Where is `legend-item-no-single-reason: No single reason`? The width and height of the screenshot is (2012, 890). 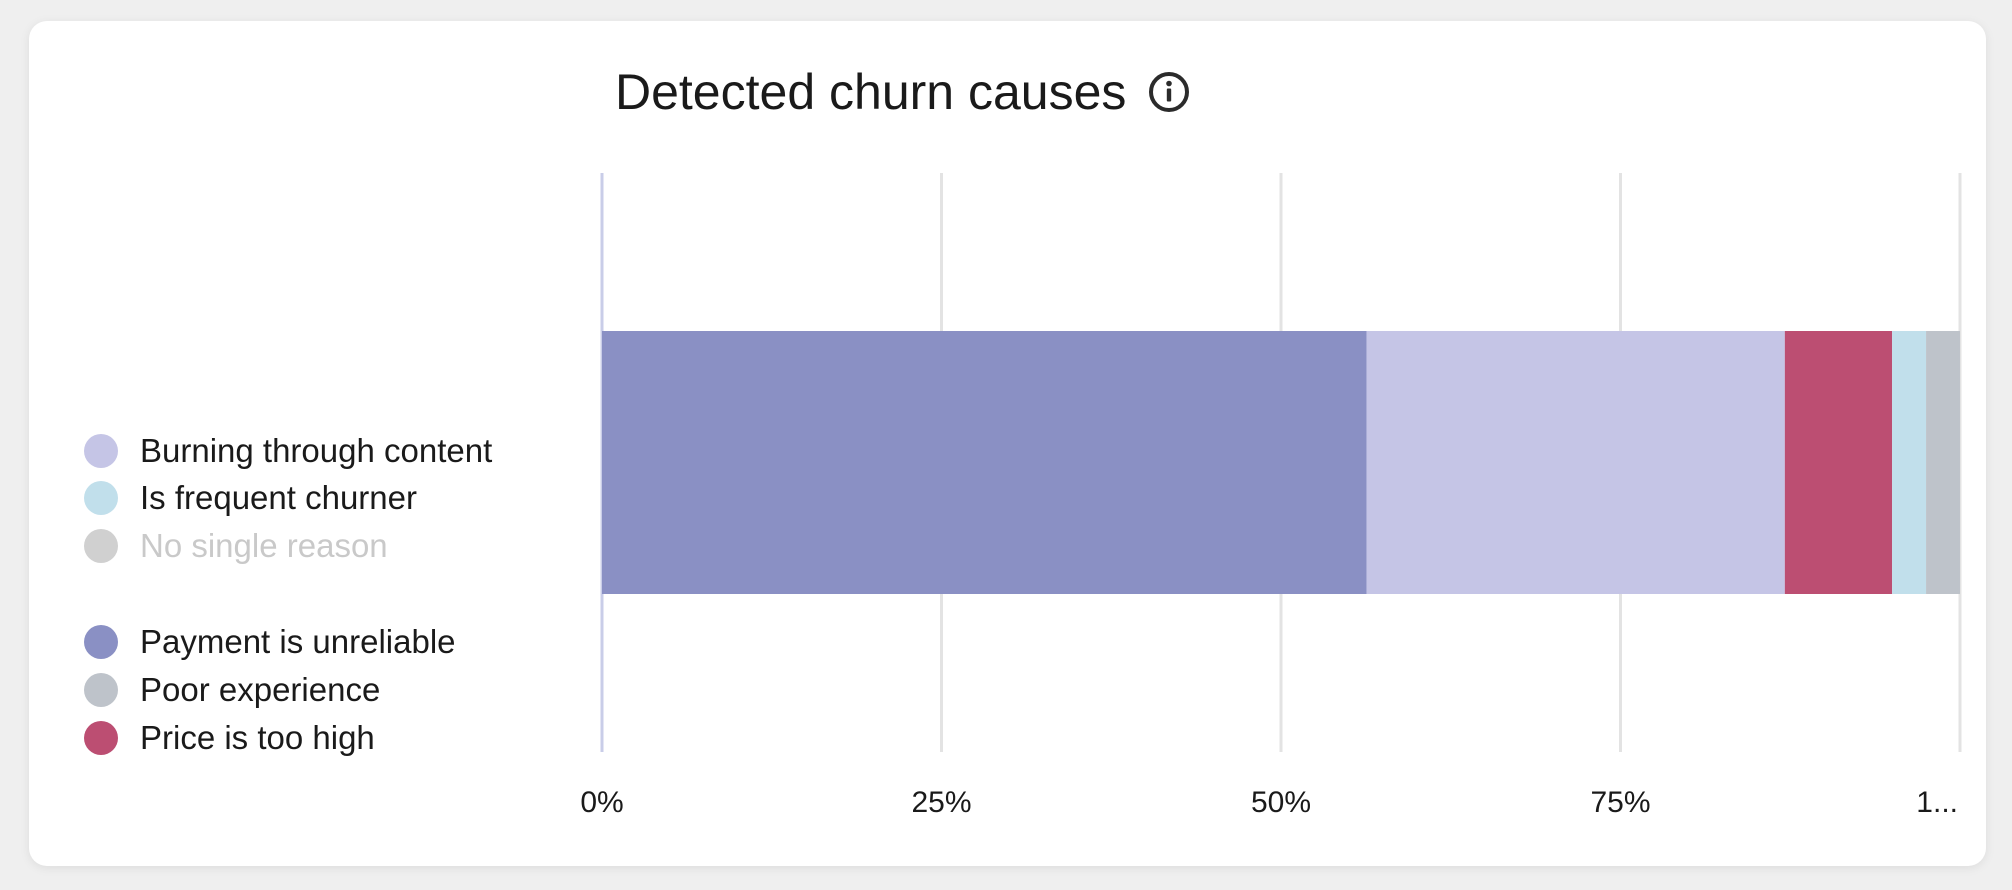 legend-item-no-single-reason: No single reason is located at coordinates (236, 546).